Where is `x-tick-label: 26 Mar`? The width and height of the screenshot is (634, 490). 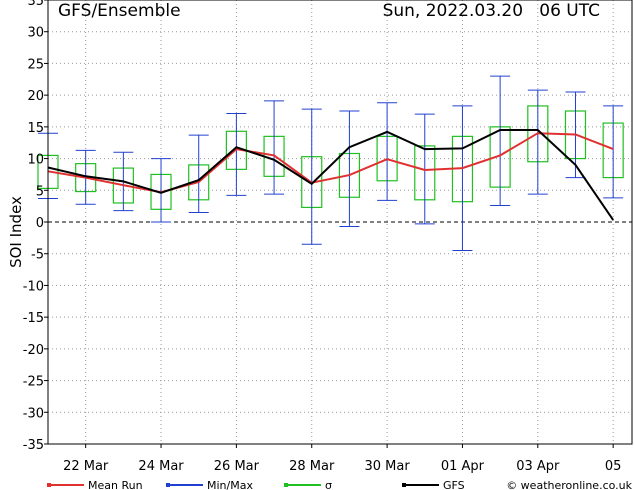
x-tick-label: 26 Mar is located at coordinates (237, 466).